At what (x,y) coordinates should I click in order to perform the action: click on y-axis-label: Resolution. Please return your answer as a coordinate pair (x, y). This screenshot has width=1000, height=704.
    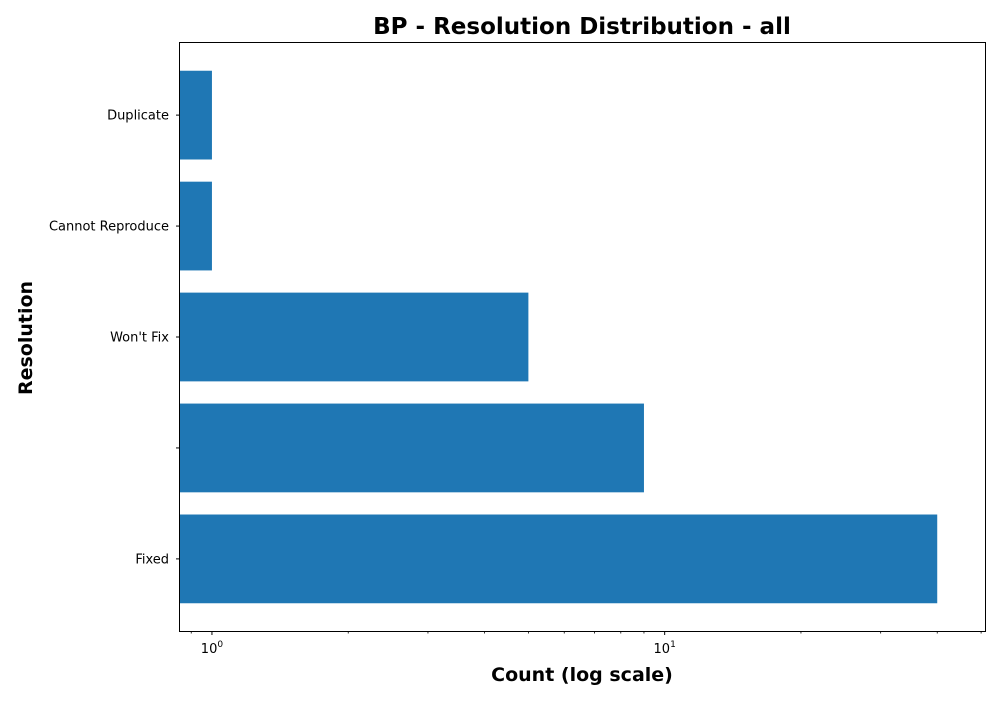
    Looking at the image, I should click on (26, 338).